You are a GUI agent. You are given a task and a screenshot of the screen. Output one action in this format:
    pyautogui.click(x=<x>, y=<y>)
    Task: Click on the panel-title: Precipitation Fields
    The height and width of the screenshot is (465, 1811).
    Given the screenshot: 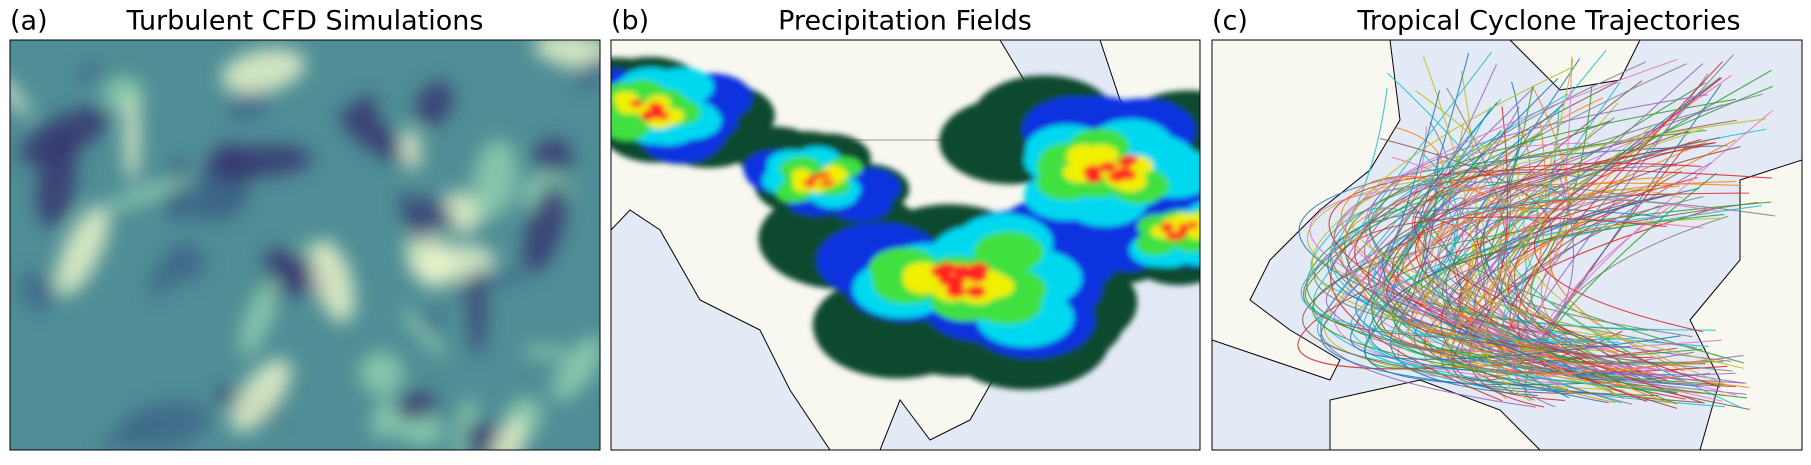 What is the action you would take?
    pyautogui.click(x=905, y=21)
    